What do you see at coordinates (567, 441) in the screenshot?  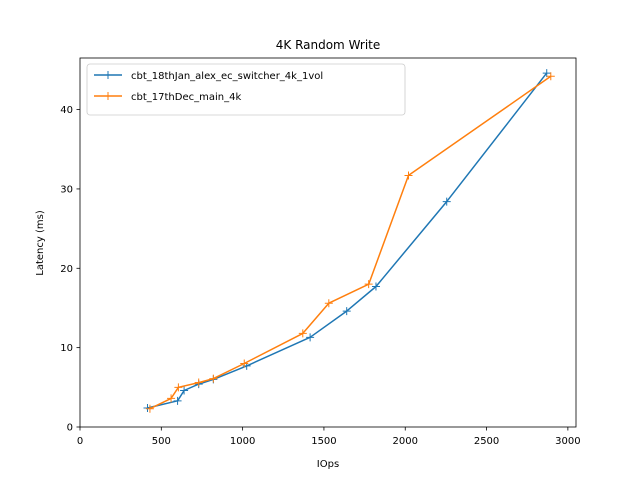 I see `x-tick-label: 3000` at bounding box center [567, 441].